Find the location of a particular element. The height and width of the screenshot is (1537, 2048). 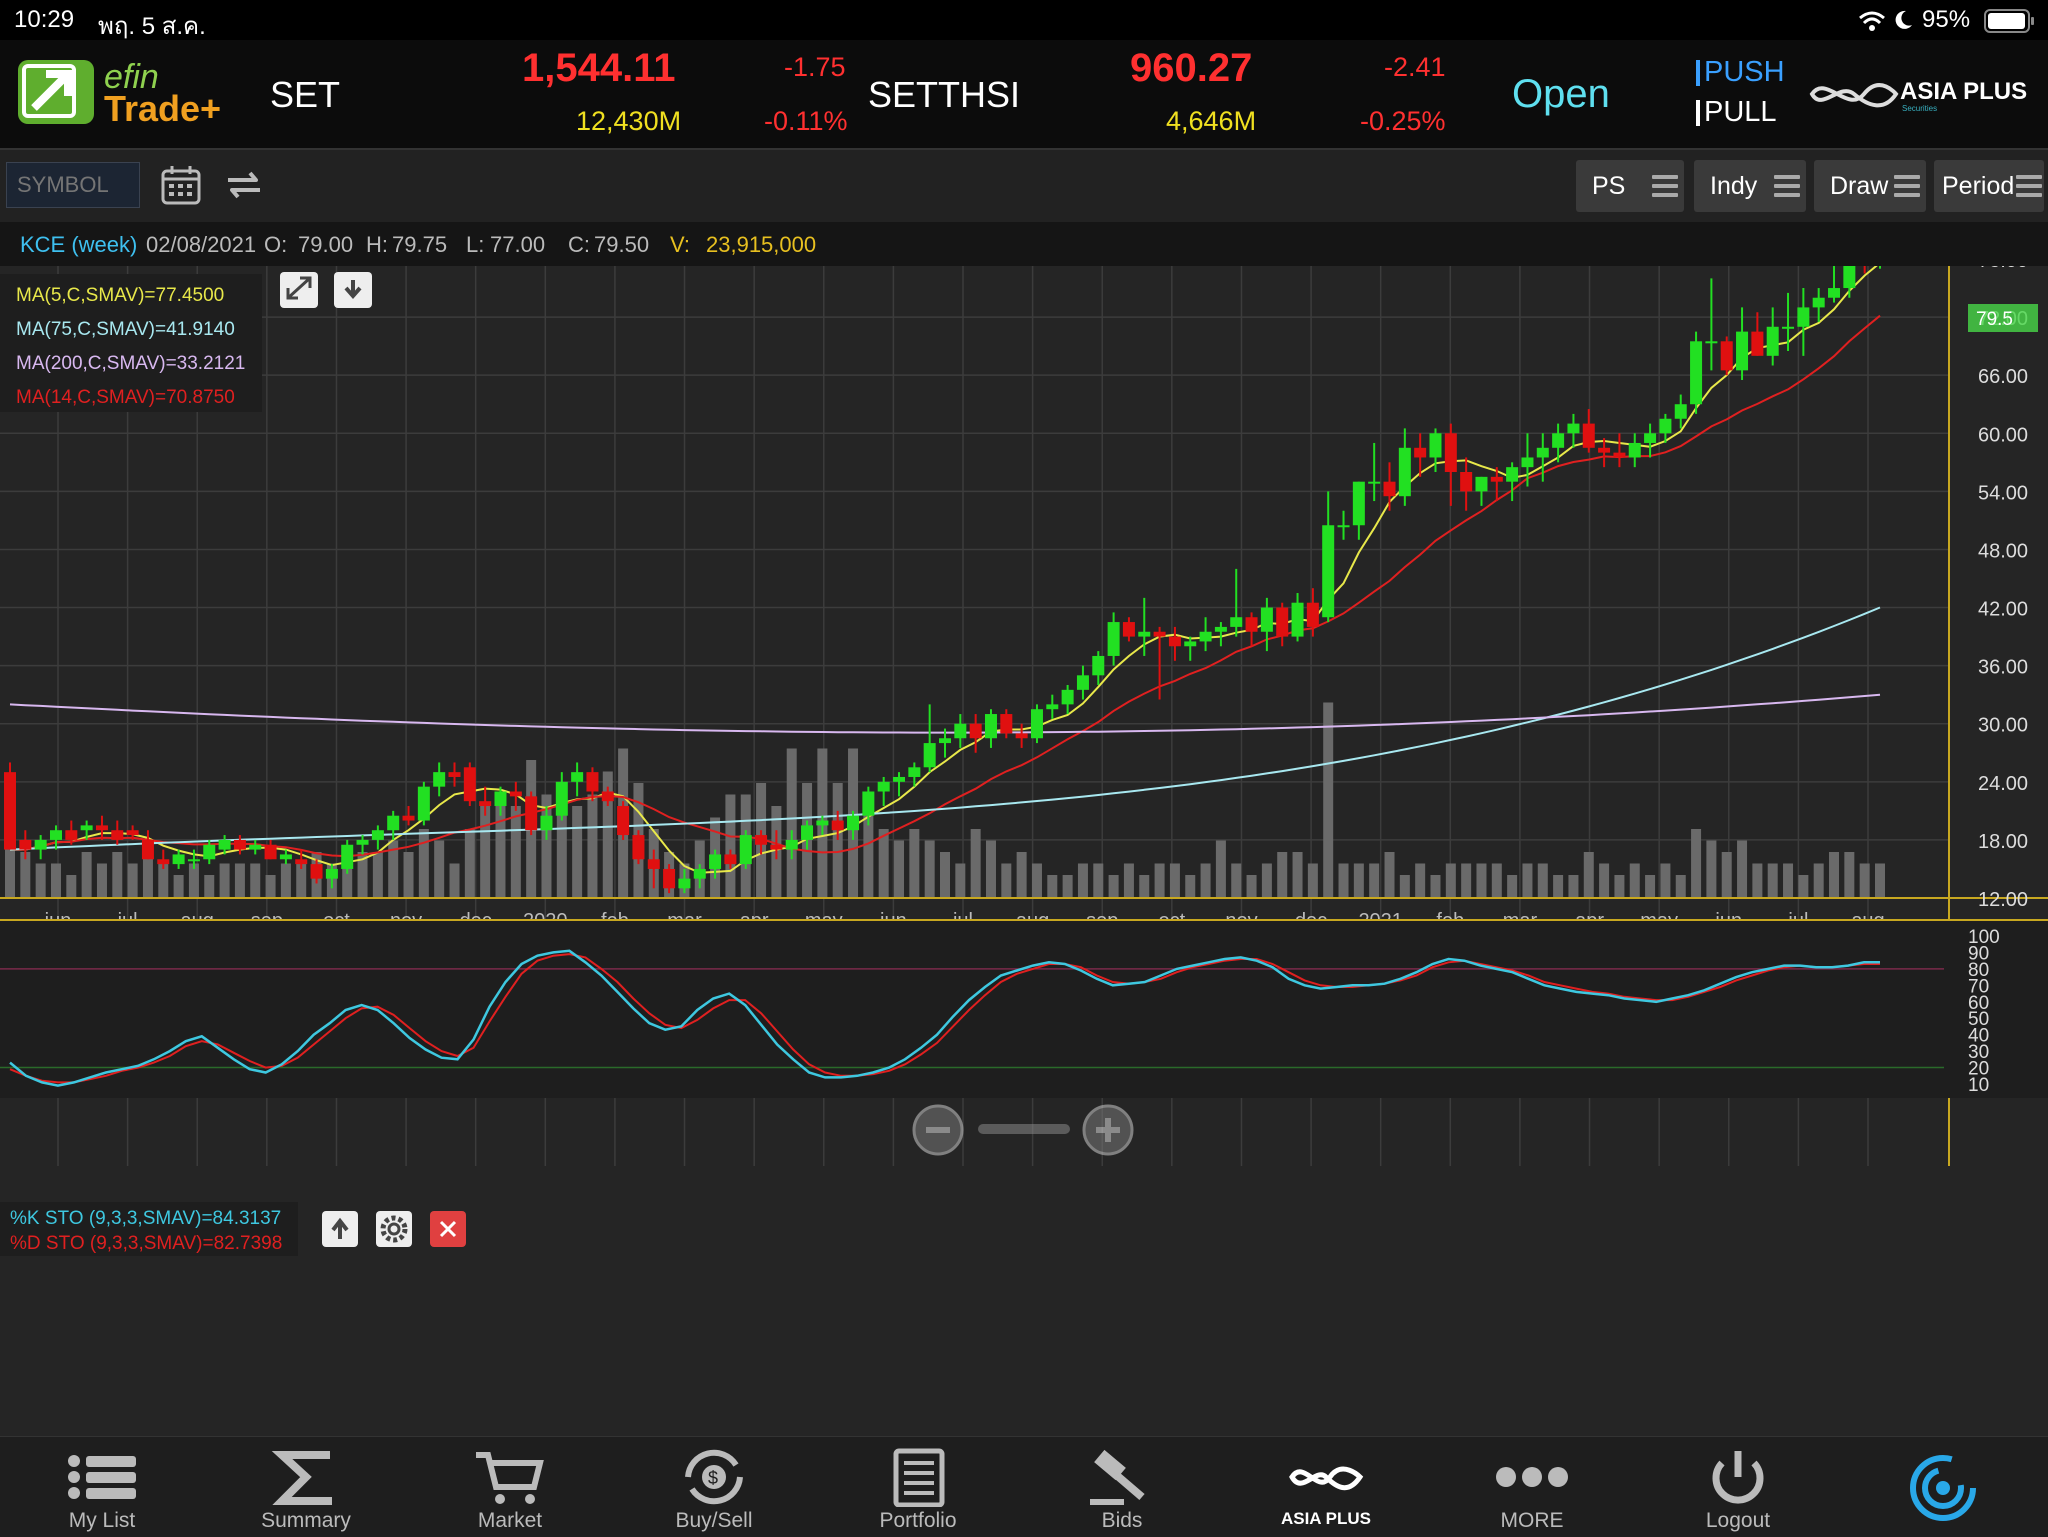

price-tick-label: 78.00 is located at coordinates (2003, 269).